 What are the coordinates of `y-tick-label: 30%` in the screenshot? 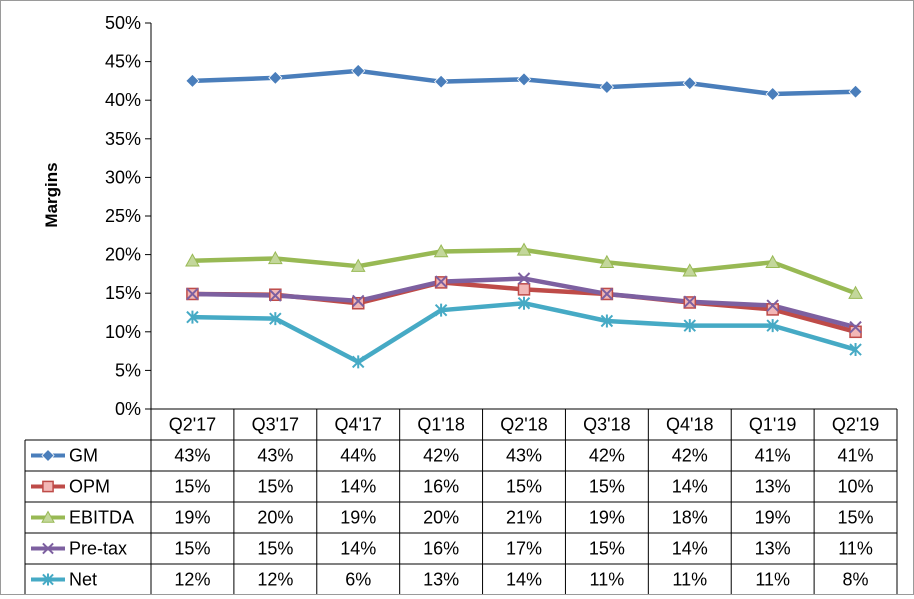 It's located at (123, 177).